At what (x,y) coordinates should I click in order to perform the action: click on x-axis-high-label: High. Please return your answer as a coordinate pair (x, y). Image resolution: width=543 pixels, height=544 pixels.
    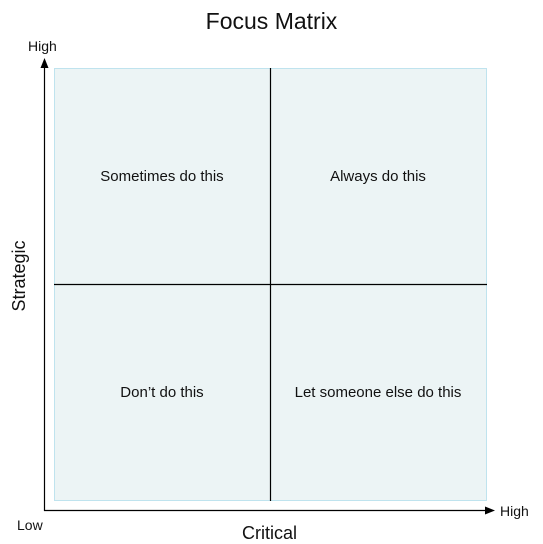
    Looking at the image, I should click on (514, 511).